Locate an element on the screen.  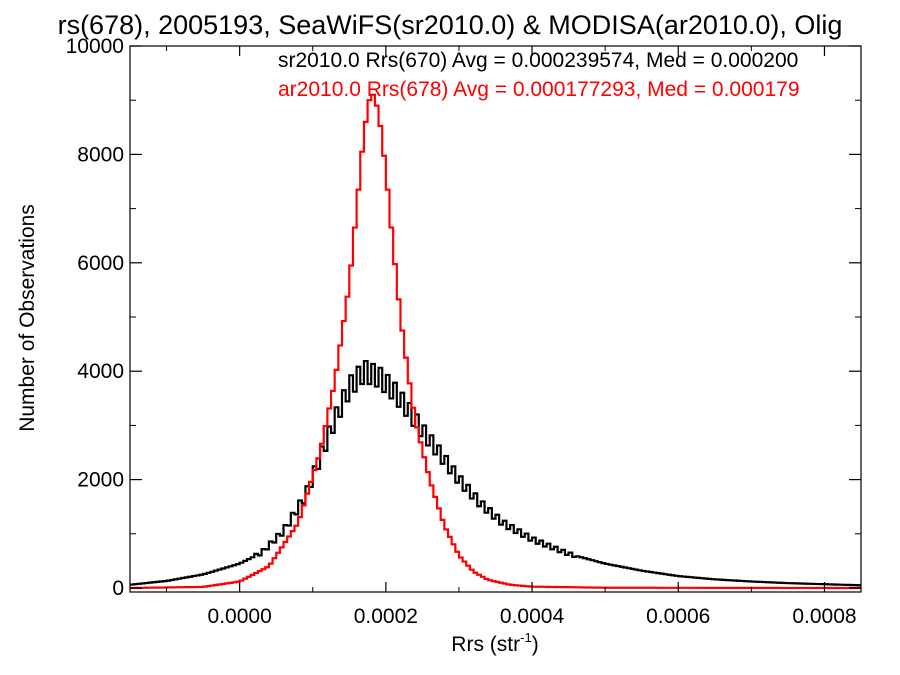
y-axis-label: Number of Observations is located at coordinates (27, 318).